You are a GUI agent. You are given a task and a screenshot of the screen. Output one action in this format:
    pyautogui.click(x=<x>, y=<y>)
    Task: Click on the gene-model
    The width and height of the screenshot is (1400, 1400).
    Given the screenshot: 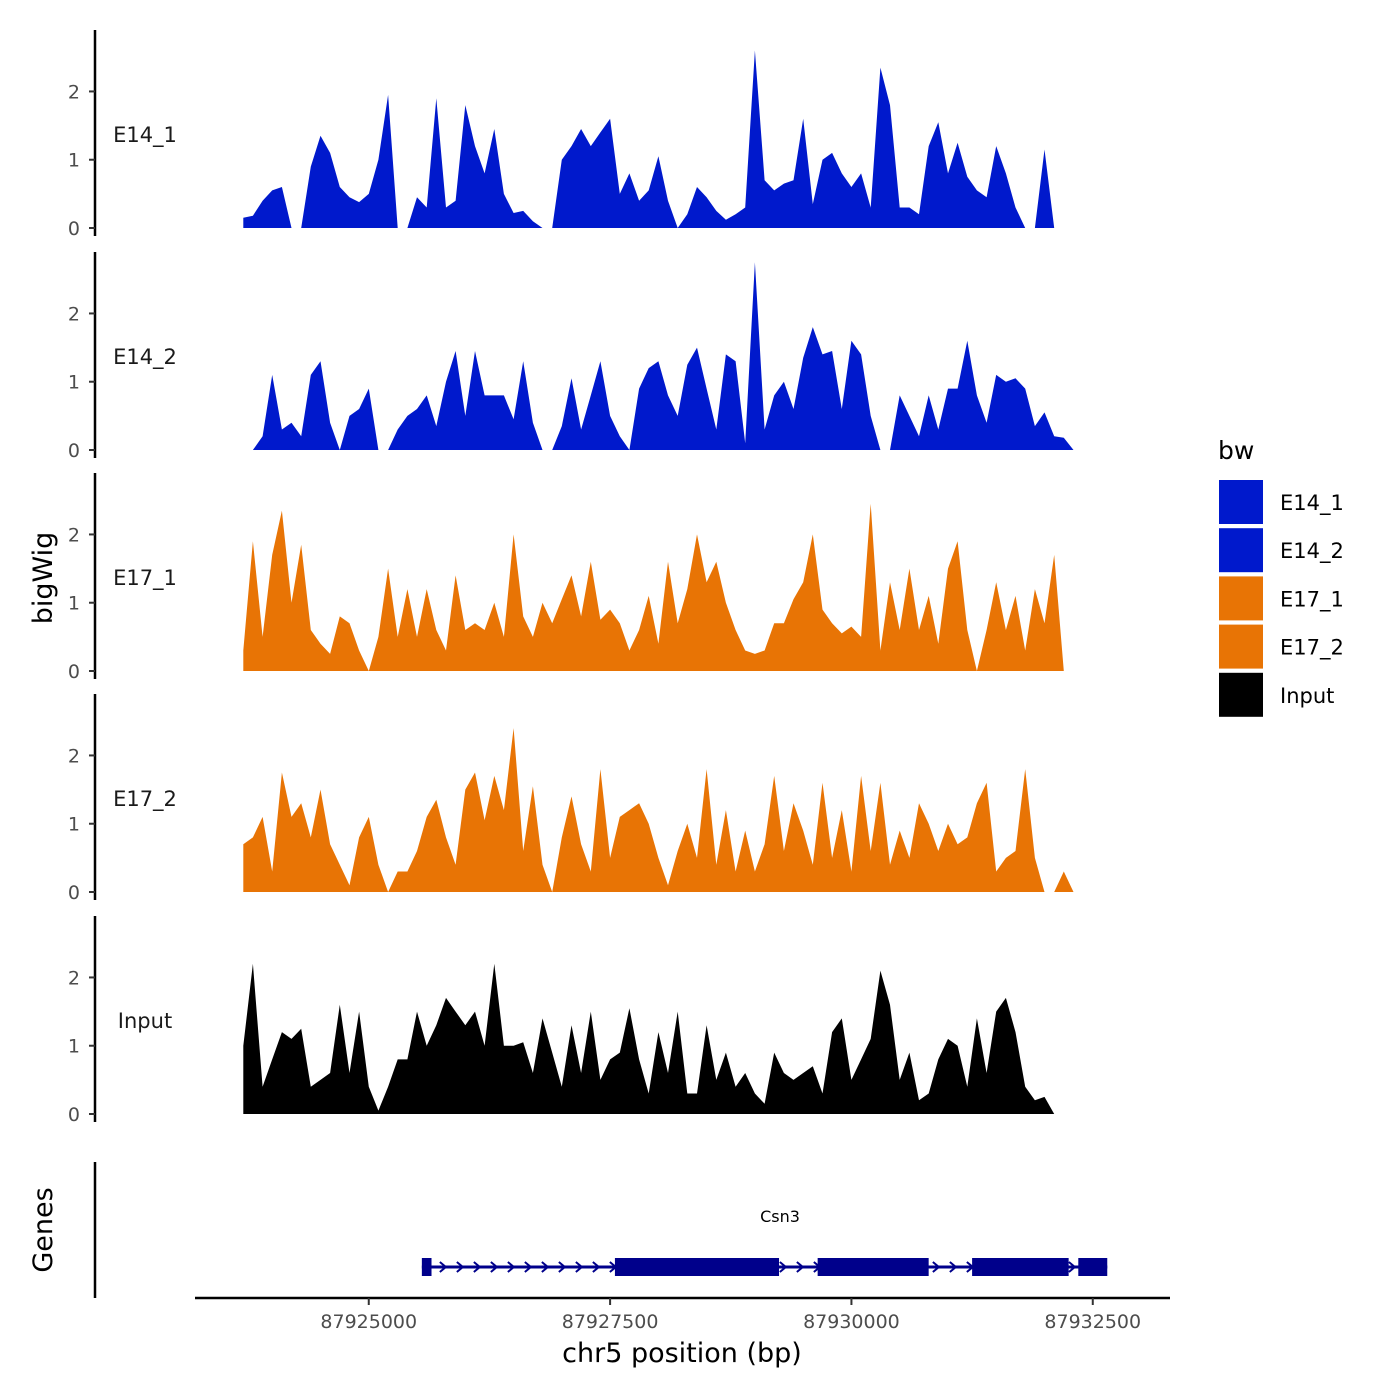 What is the action you would take?
    pyautogui.click(x=764, y=1267)
    